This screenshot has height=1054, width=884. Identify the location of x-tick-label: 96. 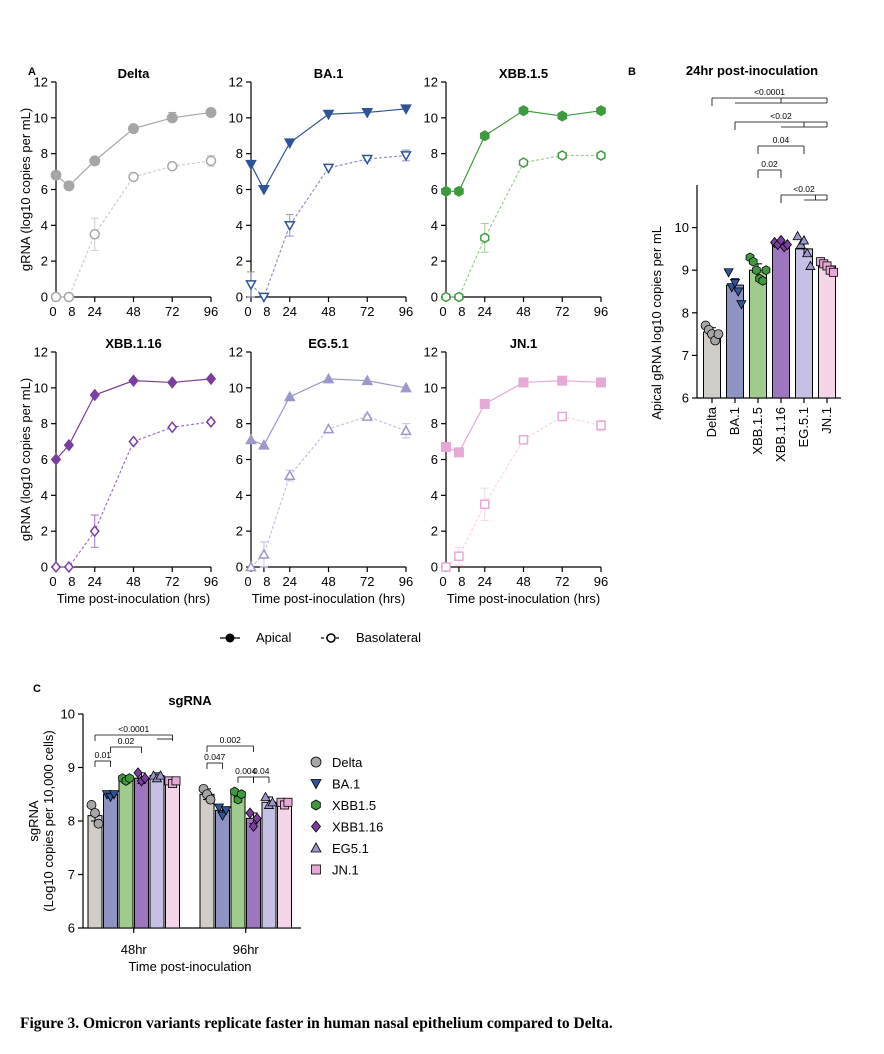
(211, 581).